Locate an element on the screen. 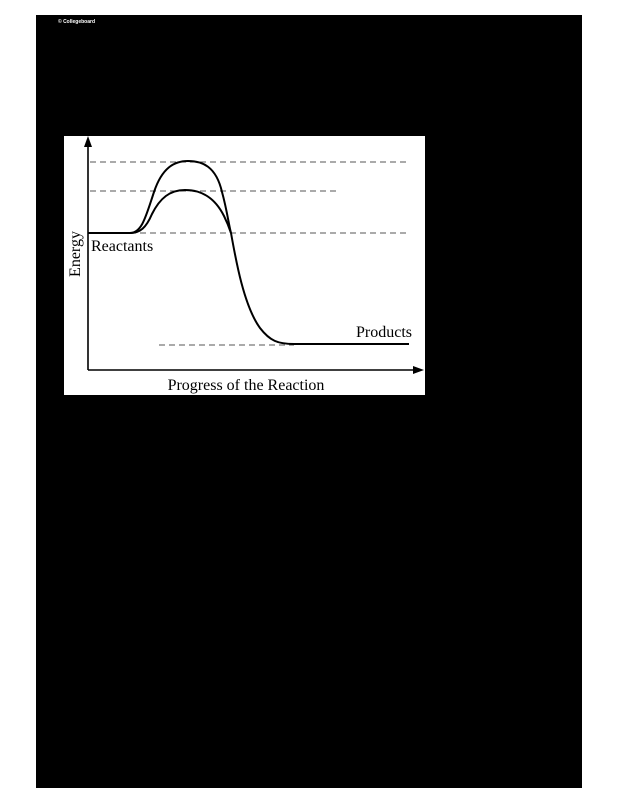 This screenshot has height=799, width=617. y-axis-label: Energy is located at coordinates (75, 254).